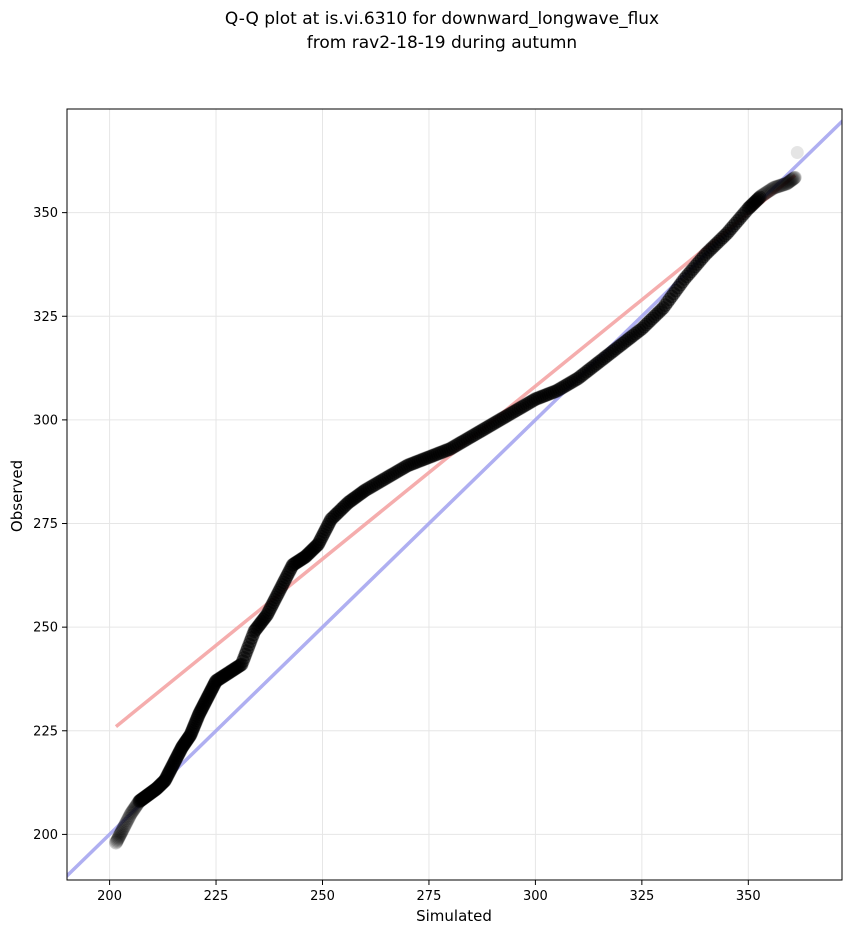 This screenshot has height=934, width=851. What do you see at coordinates (45, 835) in the screenshot?
I see `y-tick-label: 200` at bounding box center [45, 835].